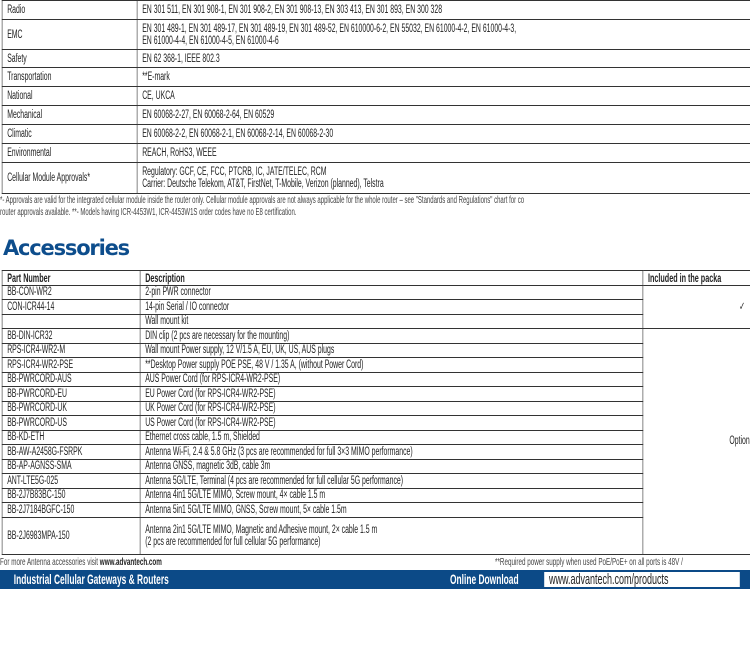  Describe the element at coordinates (391, 423) in the screenshot. I see `description: US Power Cord (for RPS-ICR4-WR2-PSE)` at that location.